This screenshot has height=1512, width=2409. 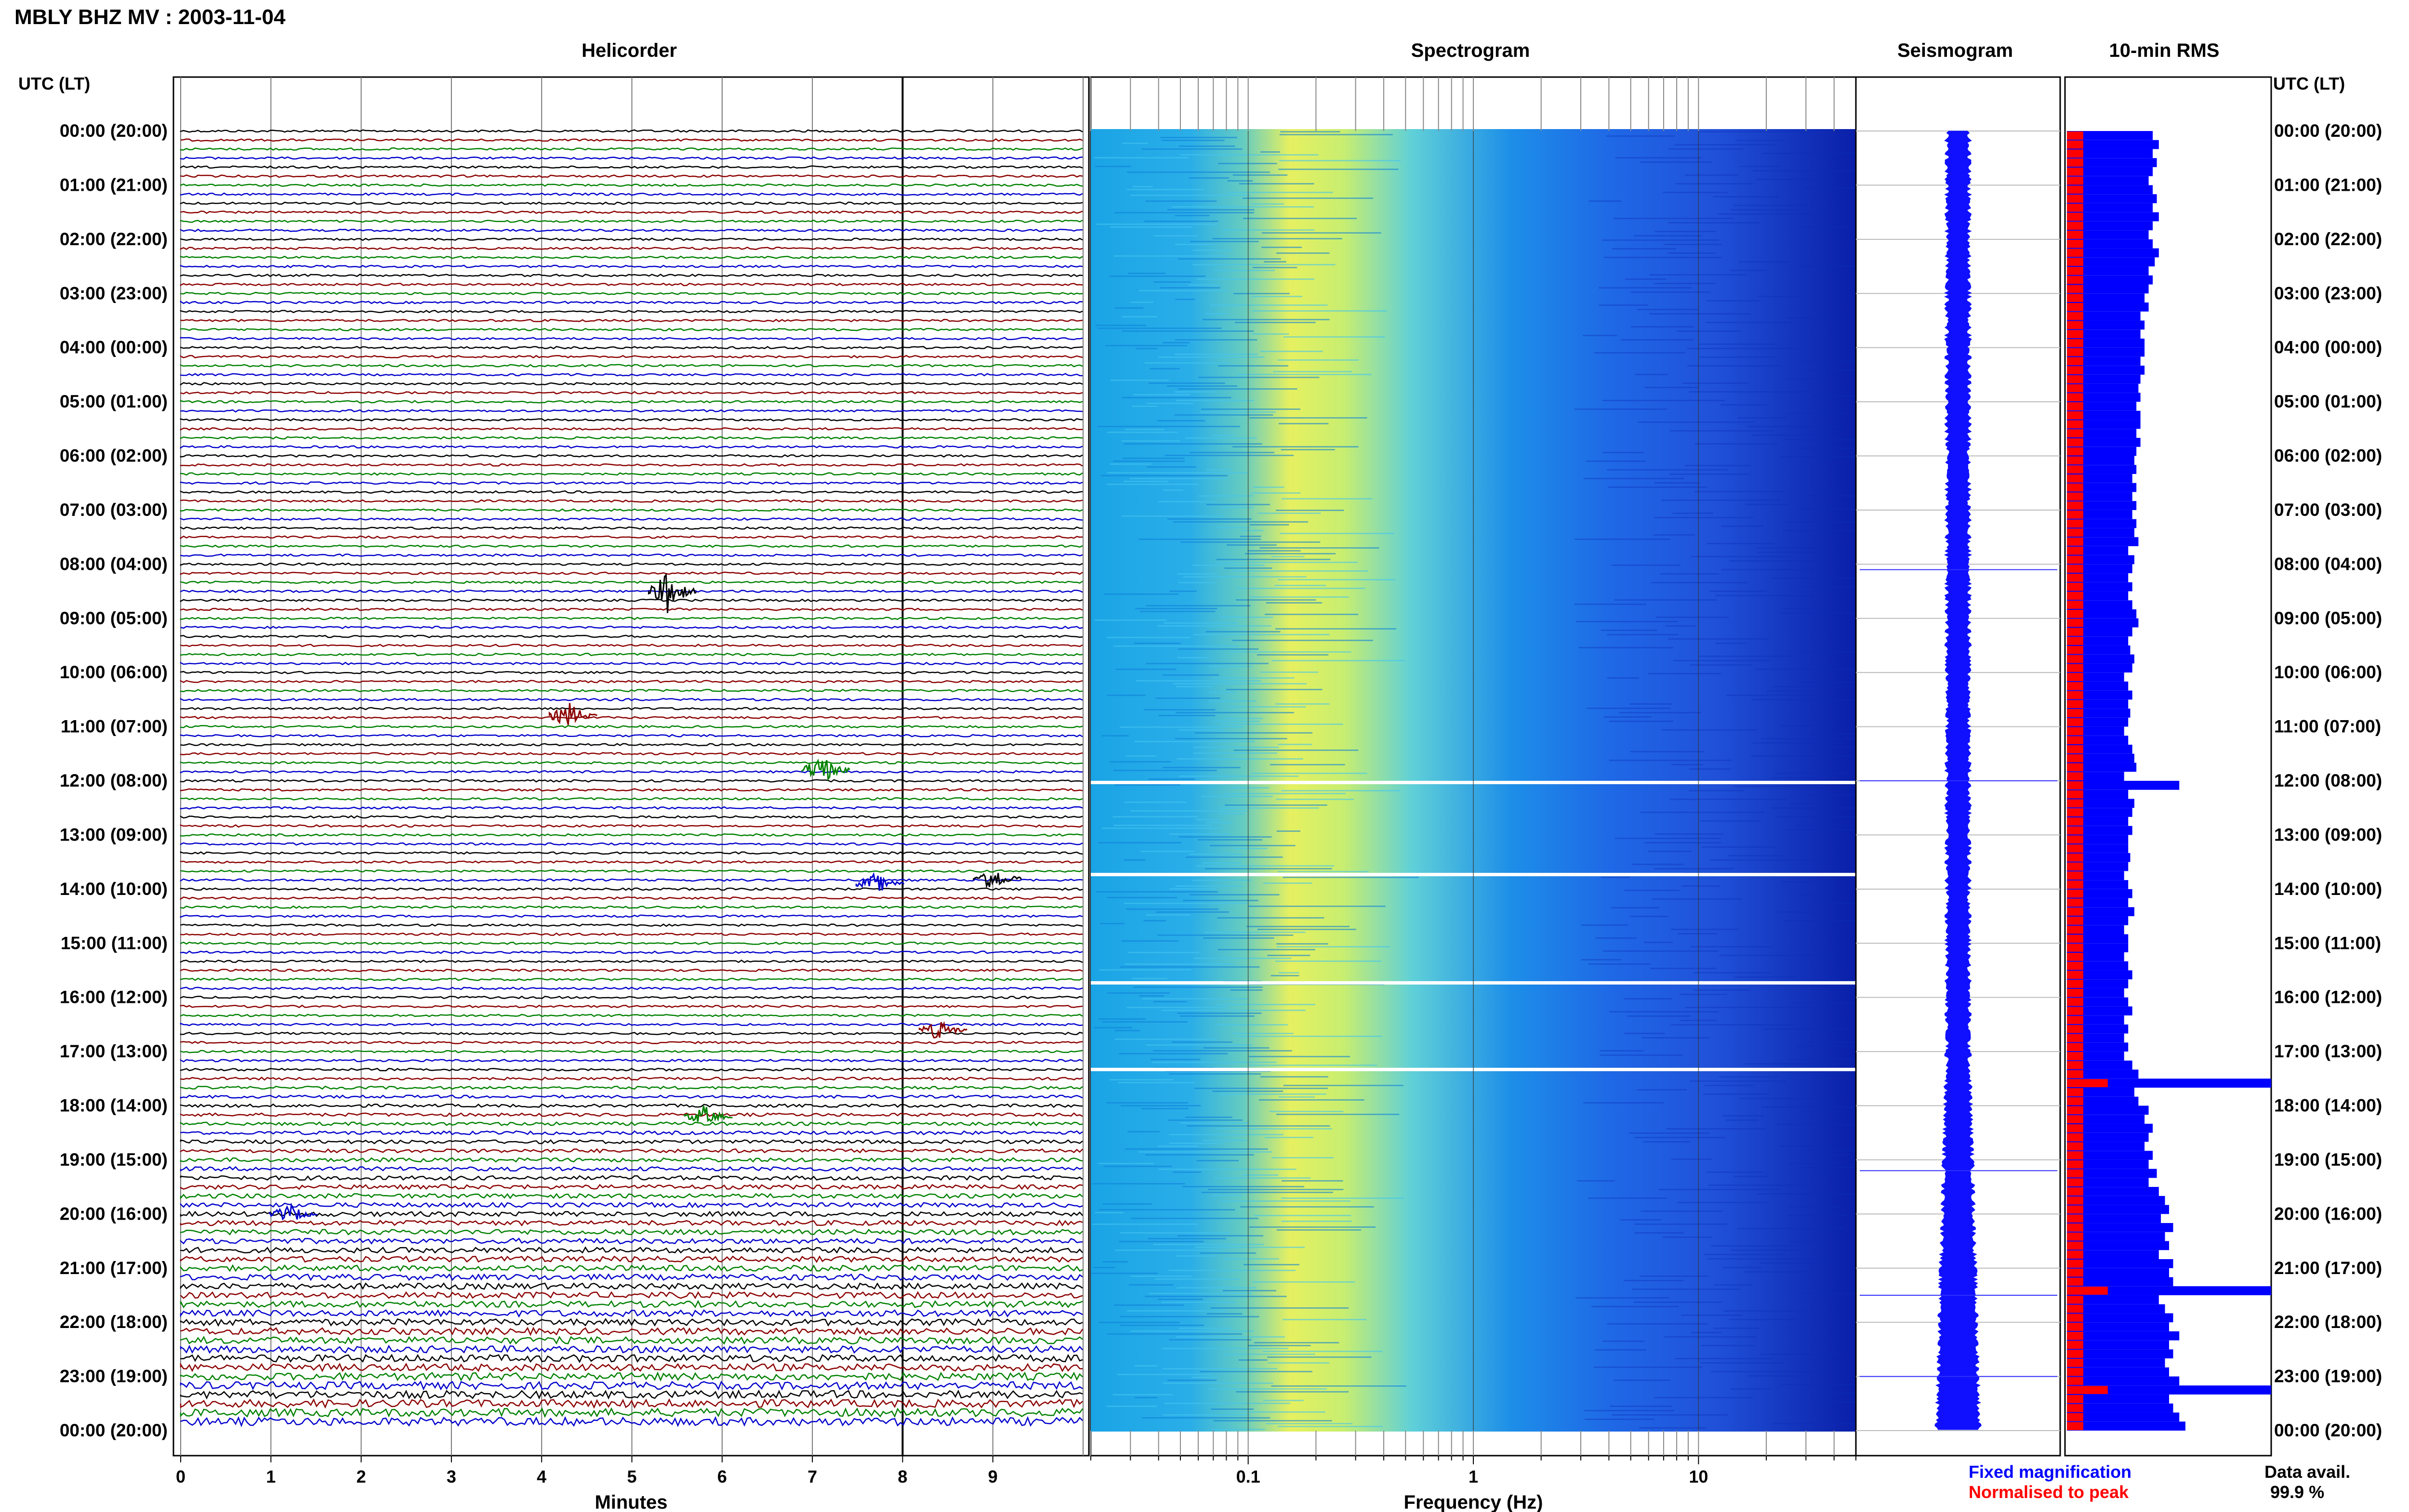 I want to click on rms-panel, so click(x=2168, y=766).